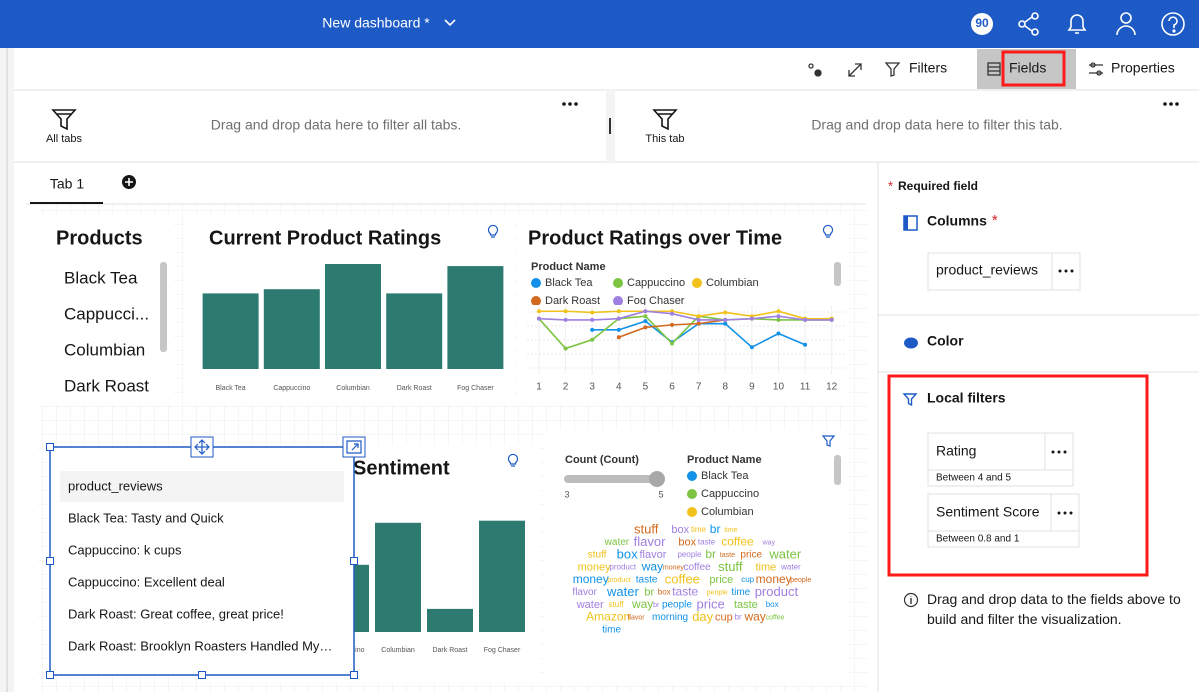 This screenshot has height=692, width=1199. Describe the element at coordinates (291, 388) in the screenshot. I see `x-tick-label: Cappuccino` at that location.